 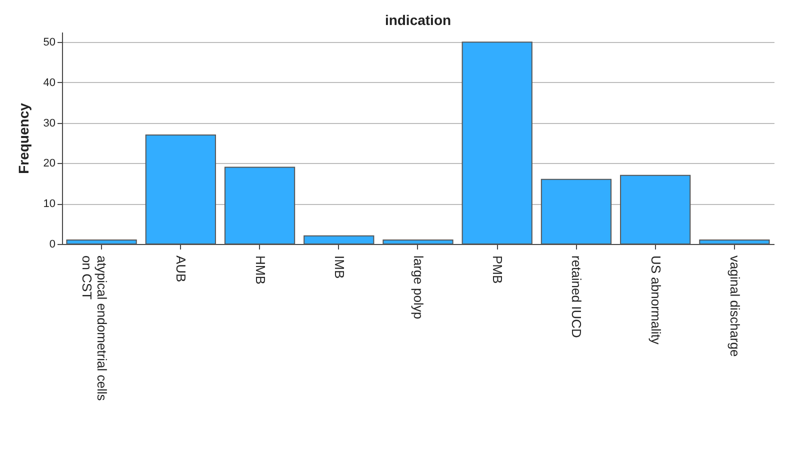 What do you see at coordinates (49, 123) in the screenshot?
I see `y-tick-label: 30` at bounding box center [49, 123].